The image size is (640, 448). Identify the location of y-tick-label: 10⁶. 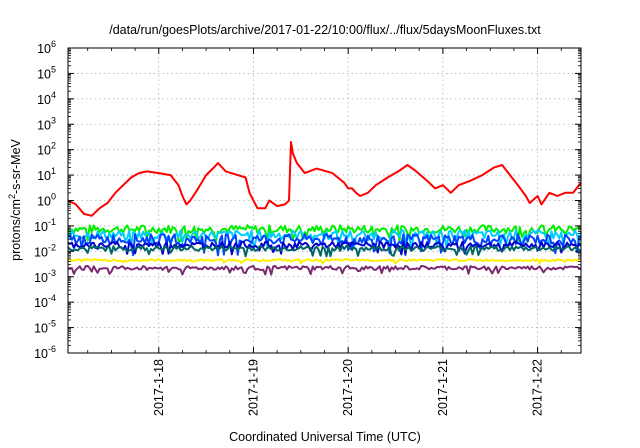
(46, 47).